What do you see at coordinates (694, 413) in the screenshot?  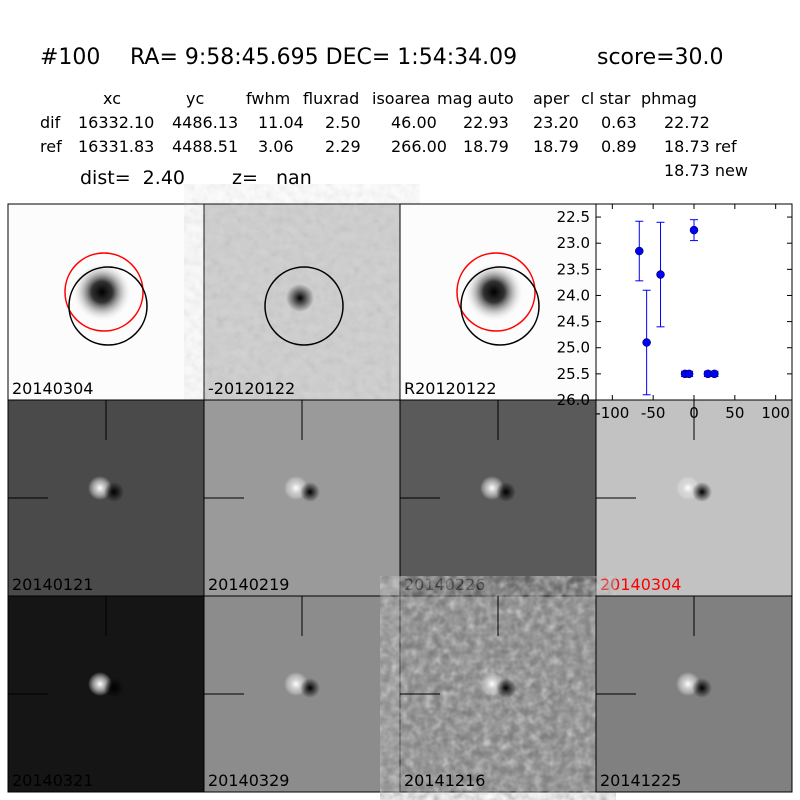 I see `x-tick-label: 0` at bounding box center [694, 413].